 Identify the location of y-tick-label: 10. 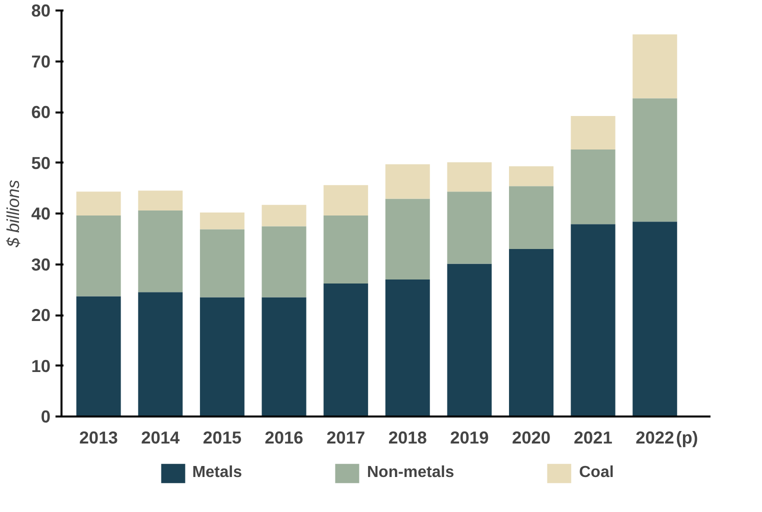
(41, 366).